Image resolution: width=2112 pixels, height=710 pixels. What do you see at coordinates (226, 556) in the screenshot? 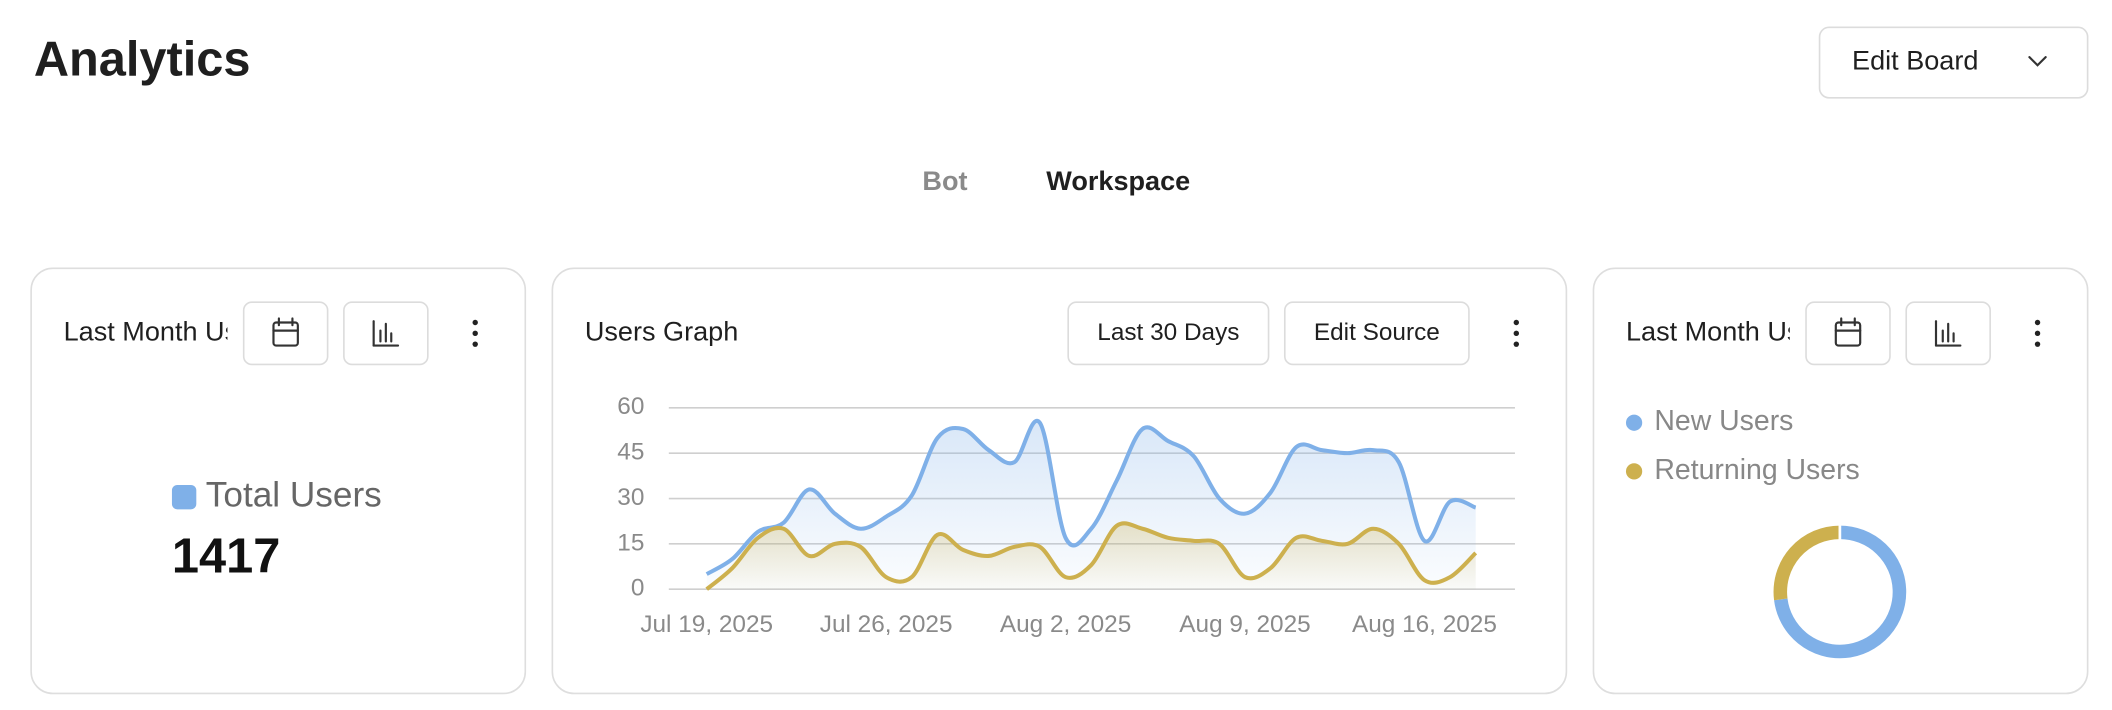
I see `stat-value: 1417` at bounding box center [226, 556].